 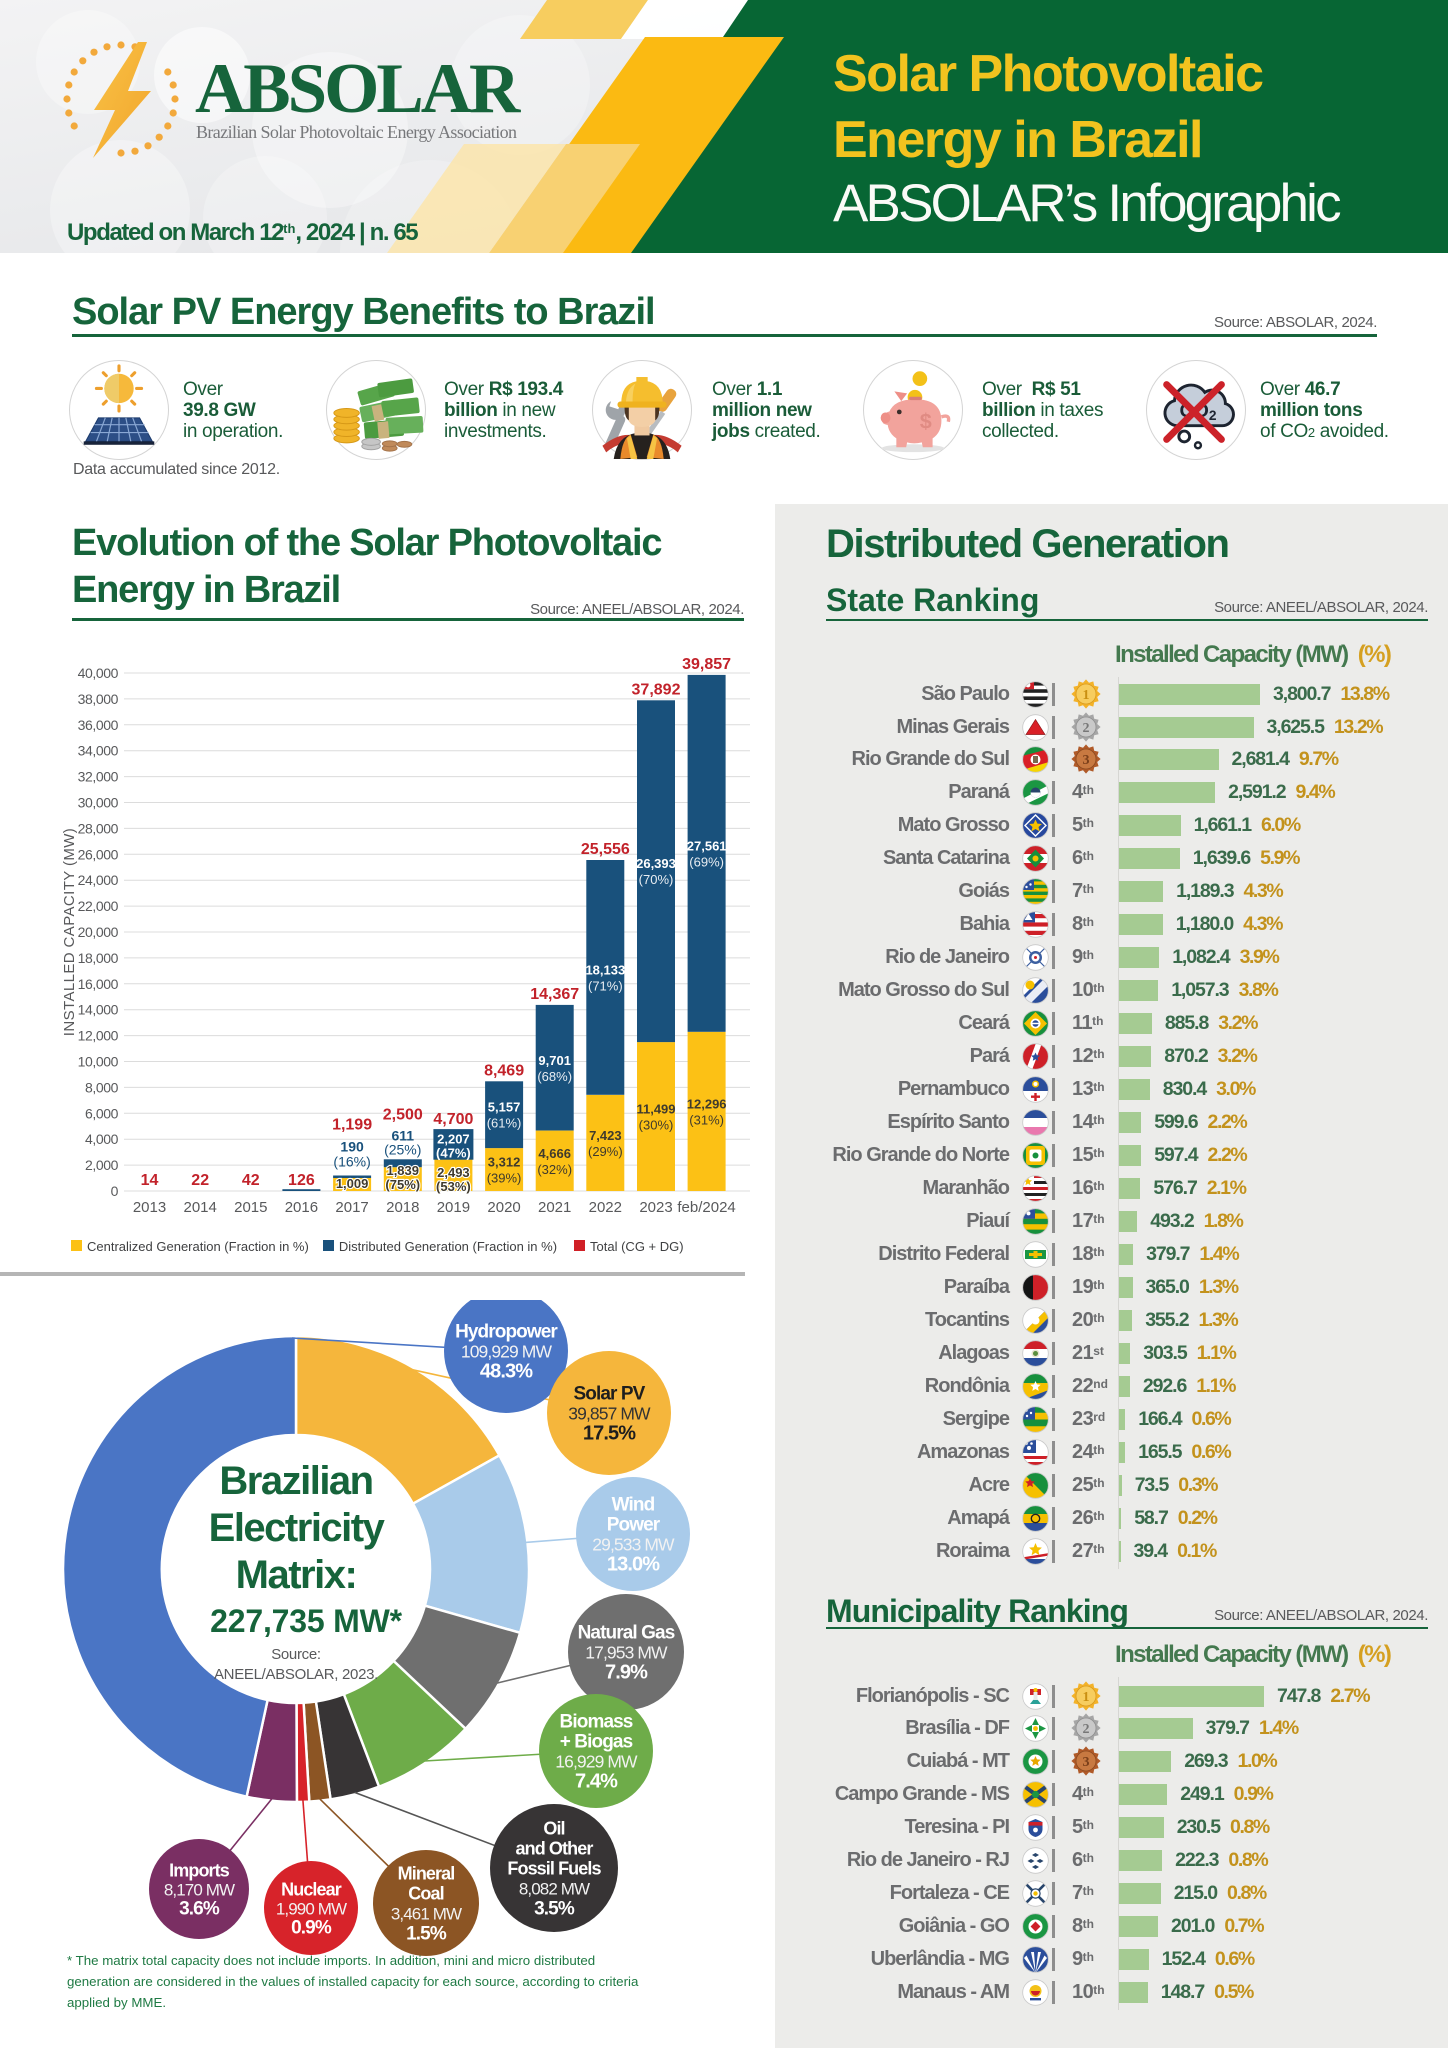 What do you see at coordinates (426, 1934) in the screenshot?
I see `svg-text: 1.5%` at bounding box center [426, 1934].